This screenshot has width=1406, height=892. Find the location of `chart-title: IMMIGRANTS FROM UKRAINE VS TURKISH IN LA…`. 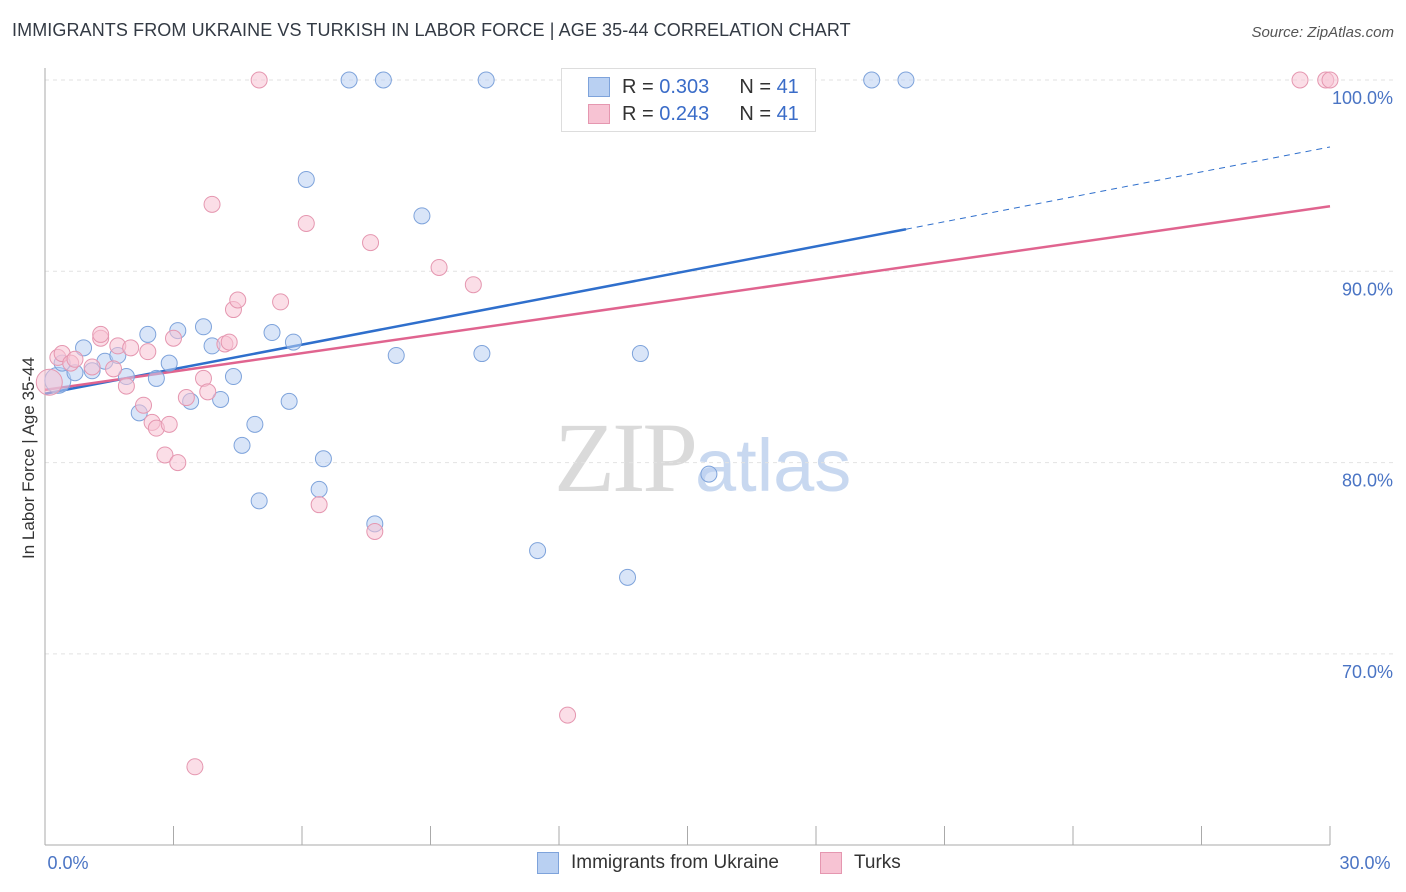

chart-title: IMMIGRANTS FROM UKRAINE VS TURKISH IN LA… is located at coordinates (431, 30).